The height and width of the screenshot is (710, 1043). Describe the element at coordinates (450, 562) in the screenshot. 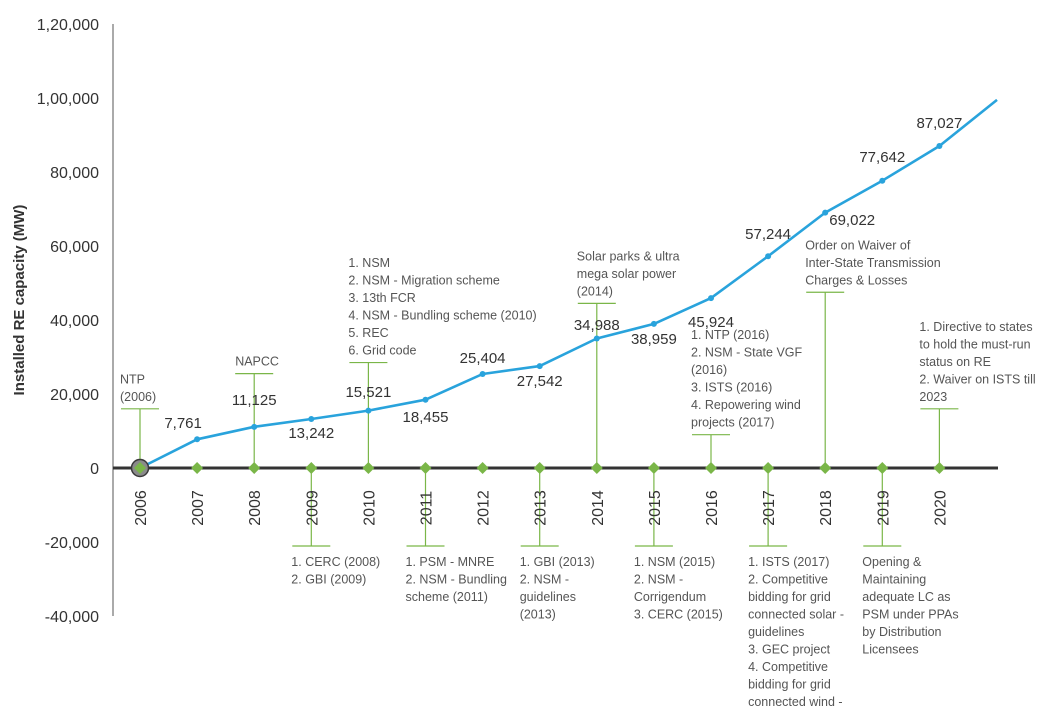

I see `annotation-text: 1. PSM - MNRE` at that location.